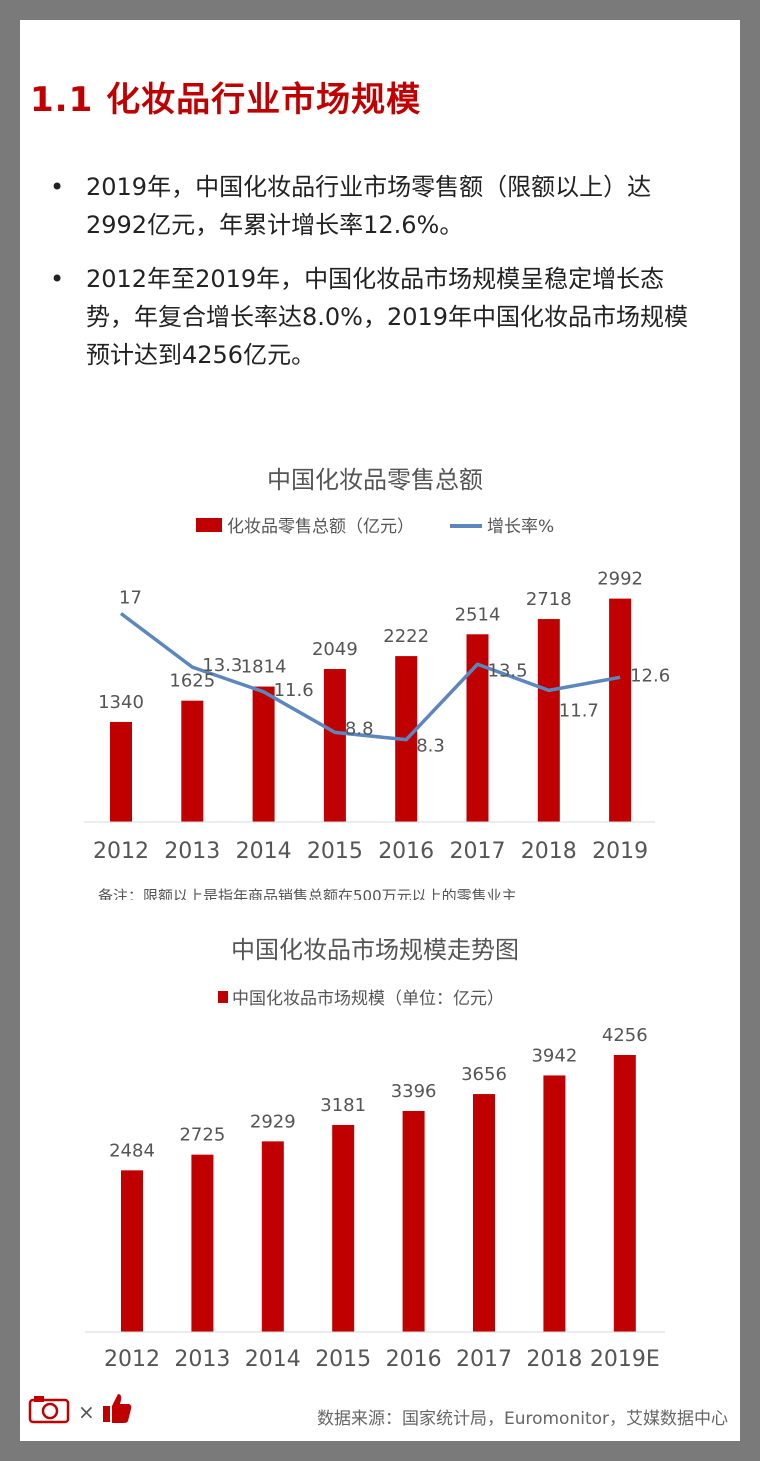  Describe the element at coordinates (273, 1121) in the screenshot. I see `bar-value-label: 2929` at that location.